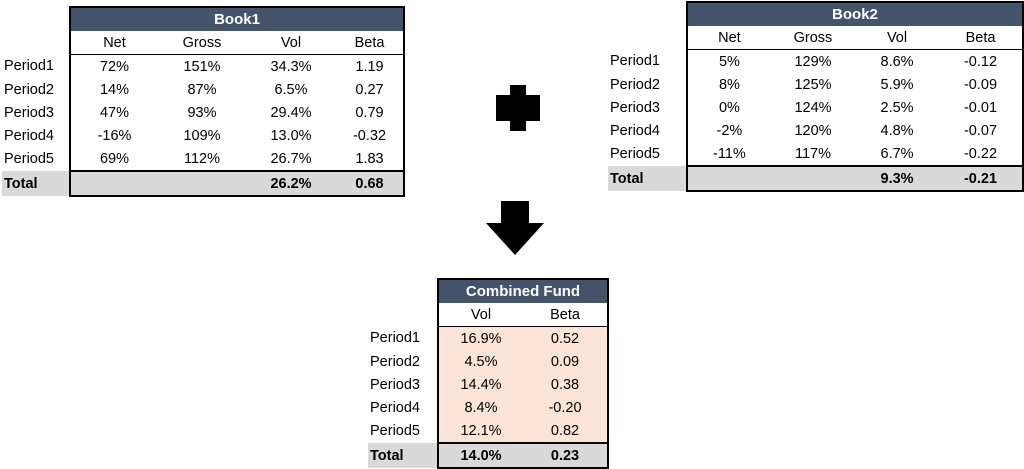 The width and height of the screenshot is (1024, 469). What do you see at coordinates (370, 135) in the screenshot?
I see `cell: -0.32` at bounding box center [370, 135].